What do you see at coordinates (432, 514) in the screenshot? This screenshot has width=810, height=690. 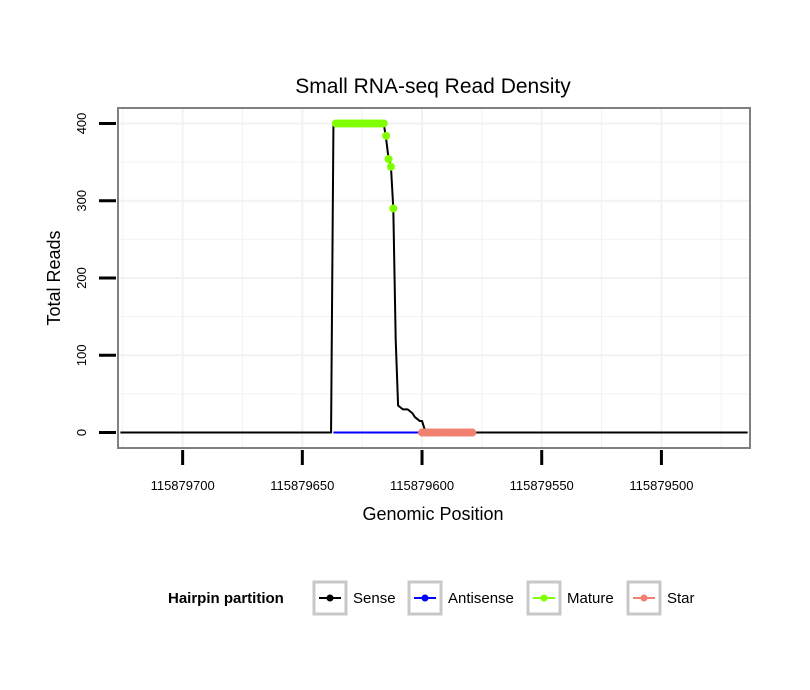 I see `x-axis-title: Genomic Position` at bounding box center [432, 514].